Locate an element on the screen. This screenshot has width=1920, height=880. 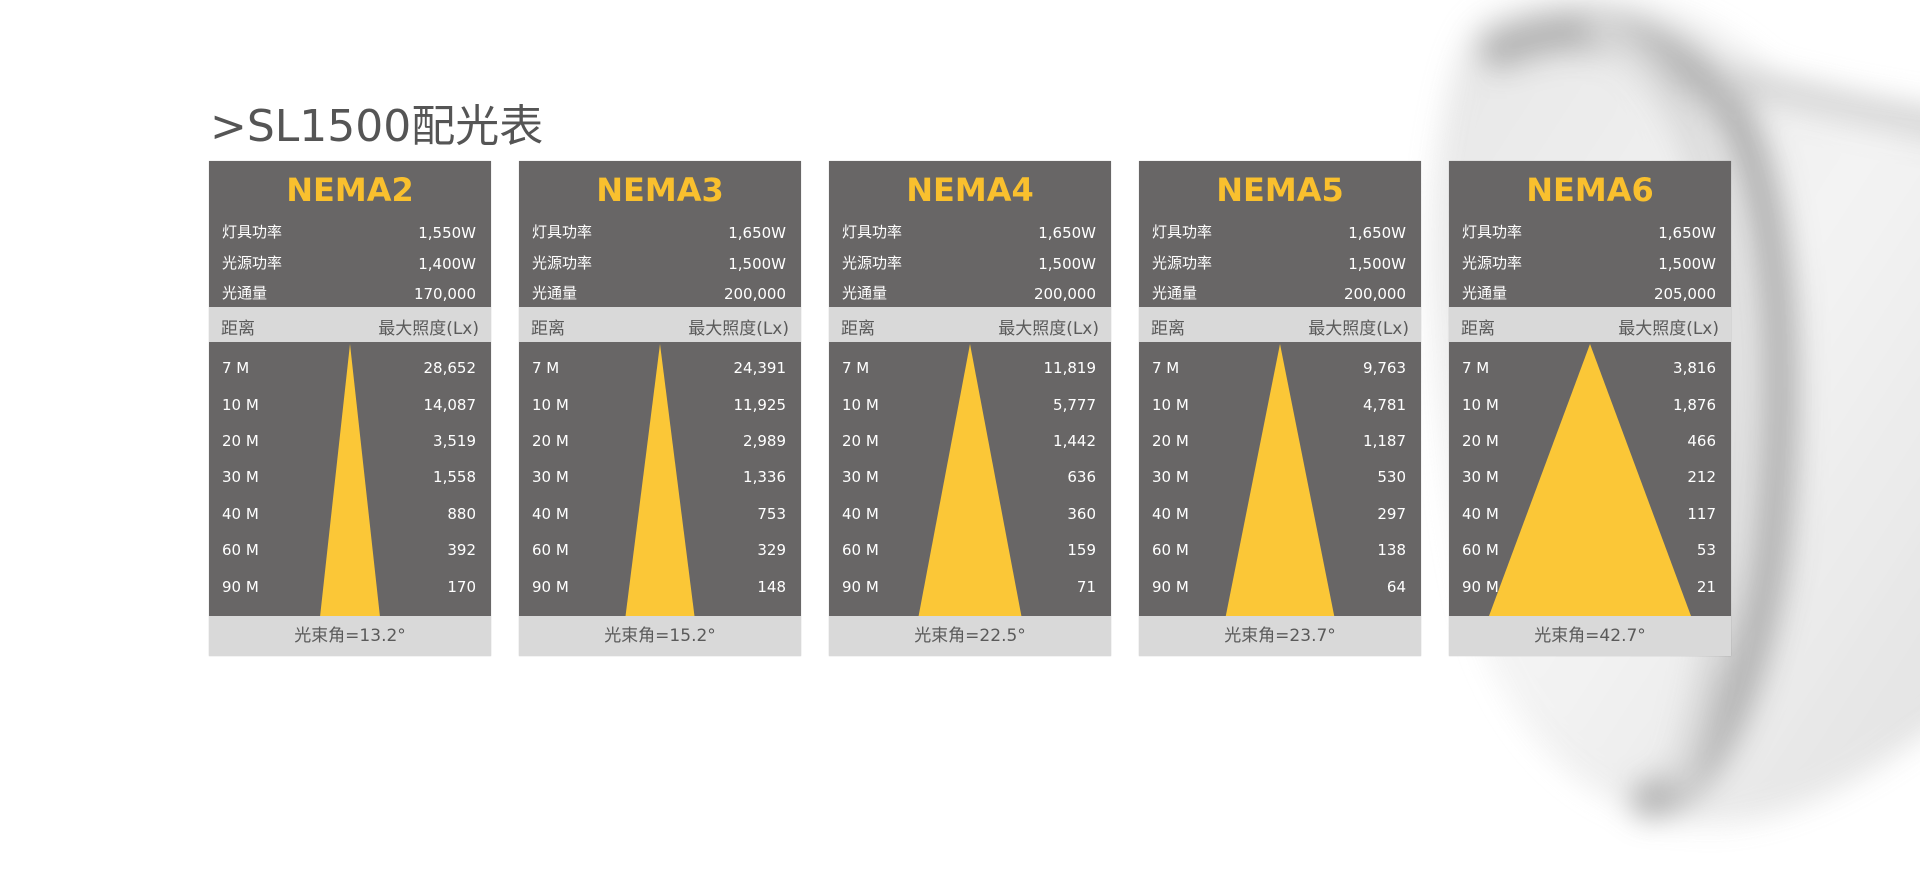
table-row: 10 M 1,876 is located at coordinates (1589, 407).